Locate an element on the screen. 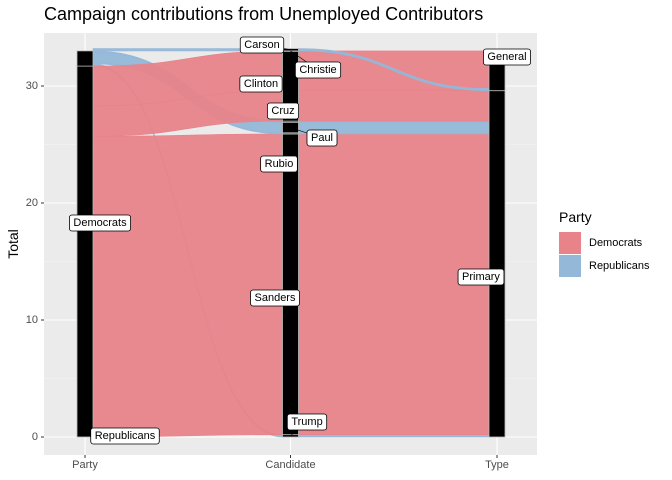  stratum-party-republicans is located at coordinates (85, 58).